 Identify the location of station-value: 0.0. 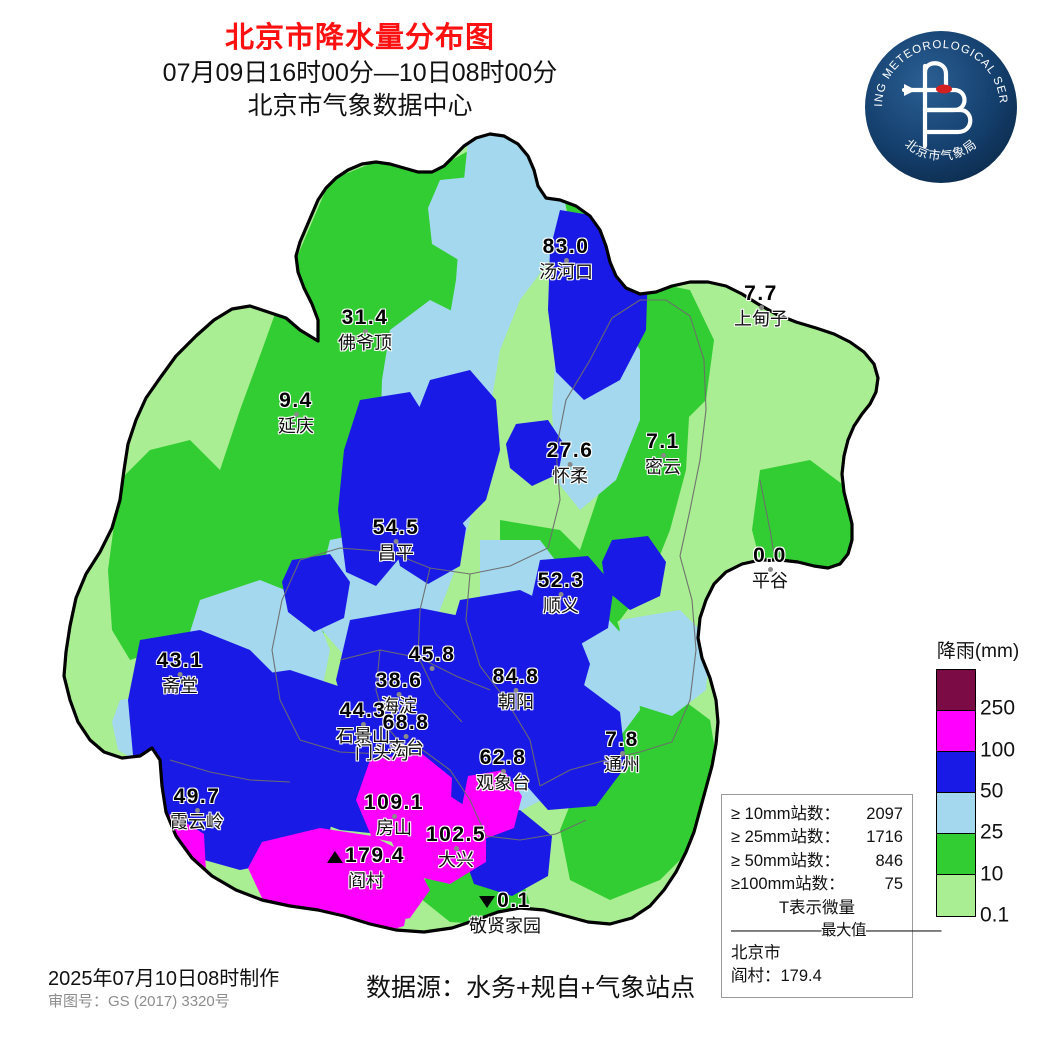
(770, 555).